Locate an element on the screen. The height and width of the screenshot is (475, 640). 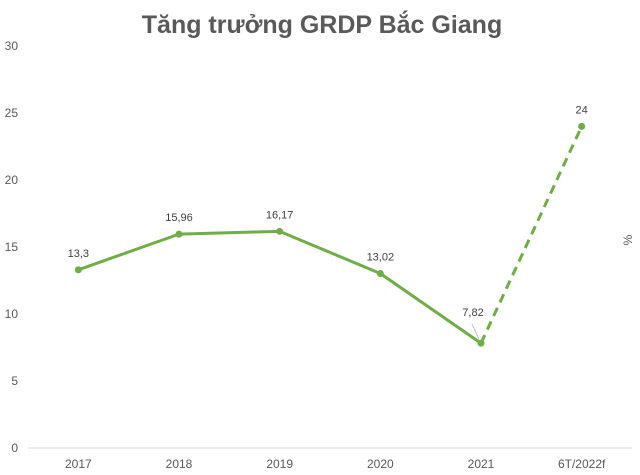
data-label: 16,17 is located at coordinates (280, 215).